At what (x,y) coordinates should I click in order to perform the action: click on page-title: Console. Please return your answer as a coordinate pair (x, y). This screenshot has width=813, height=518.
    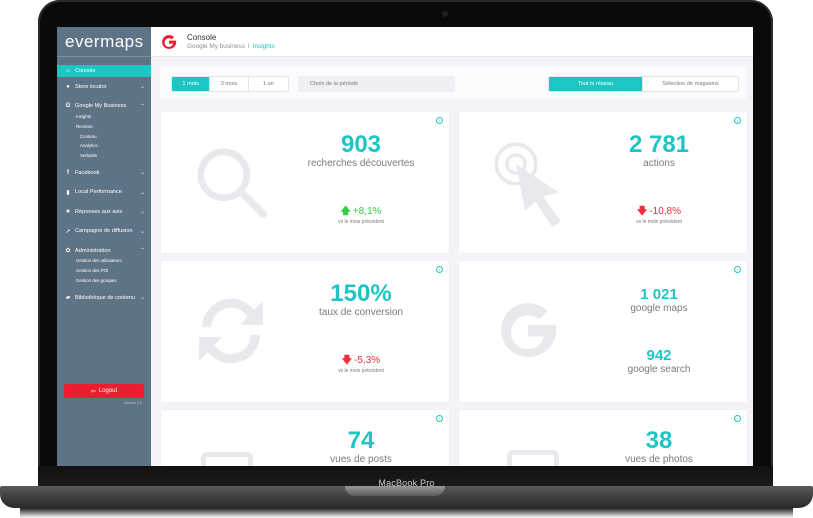
    Looking at the image, I should click on (202, 37).